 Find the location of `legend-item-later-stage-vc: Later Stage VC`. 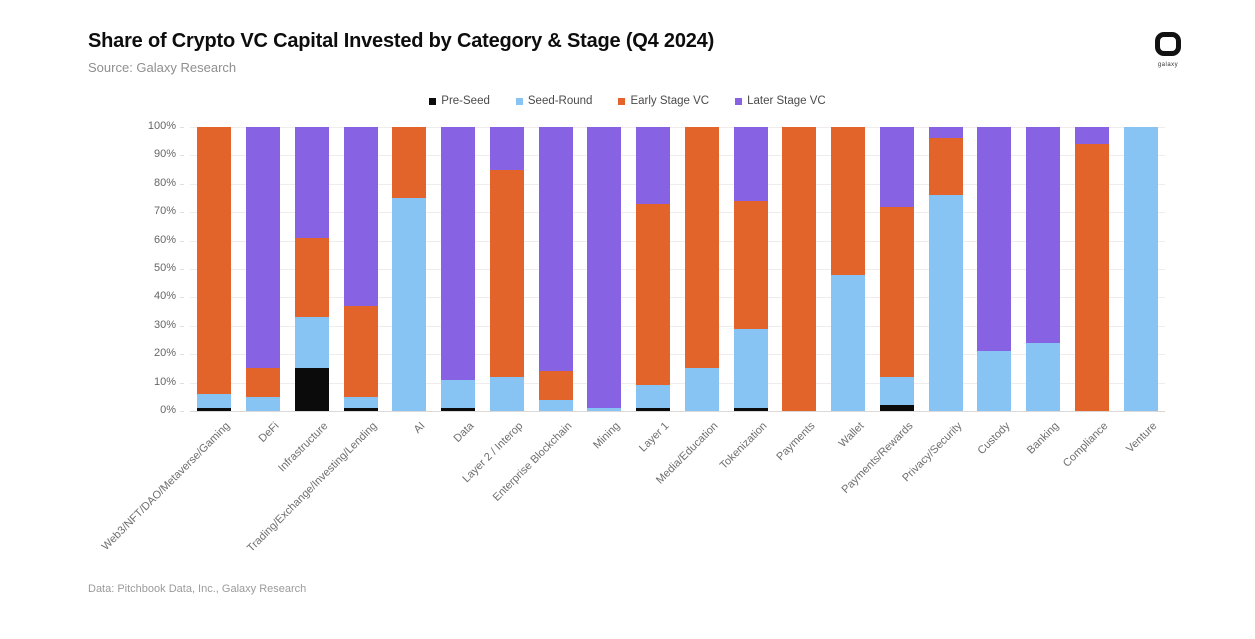

legend-item-later-stage-vc: Later Stage VC is located at coordinates (780, 101).